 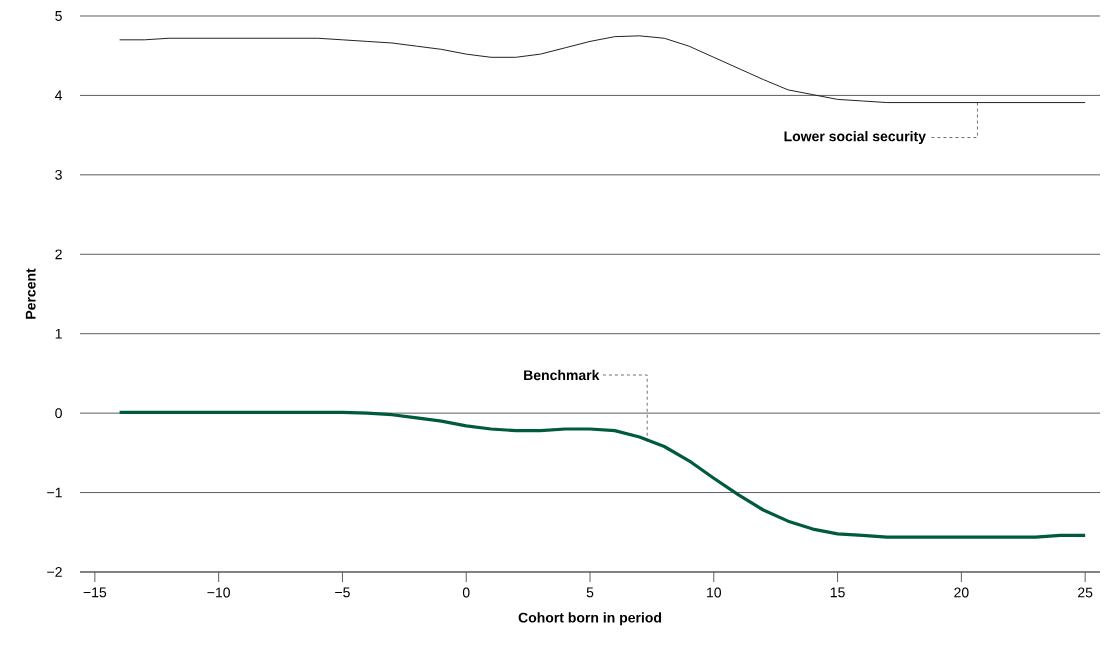 I want to click on x-tick-label: 25, so click(x=1085, y=592).